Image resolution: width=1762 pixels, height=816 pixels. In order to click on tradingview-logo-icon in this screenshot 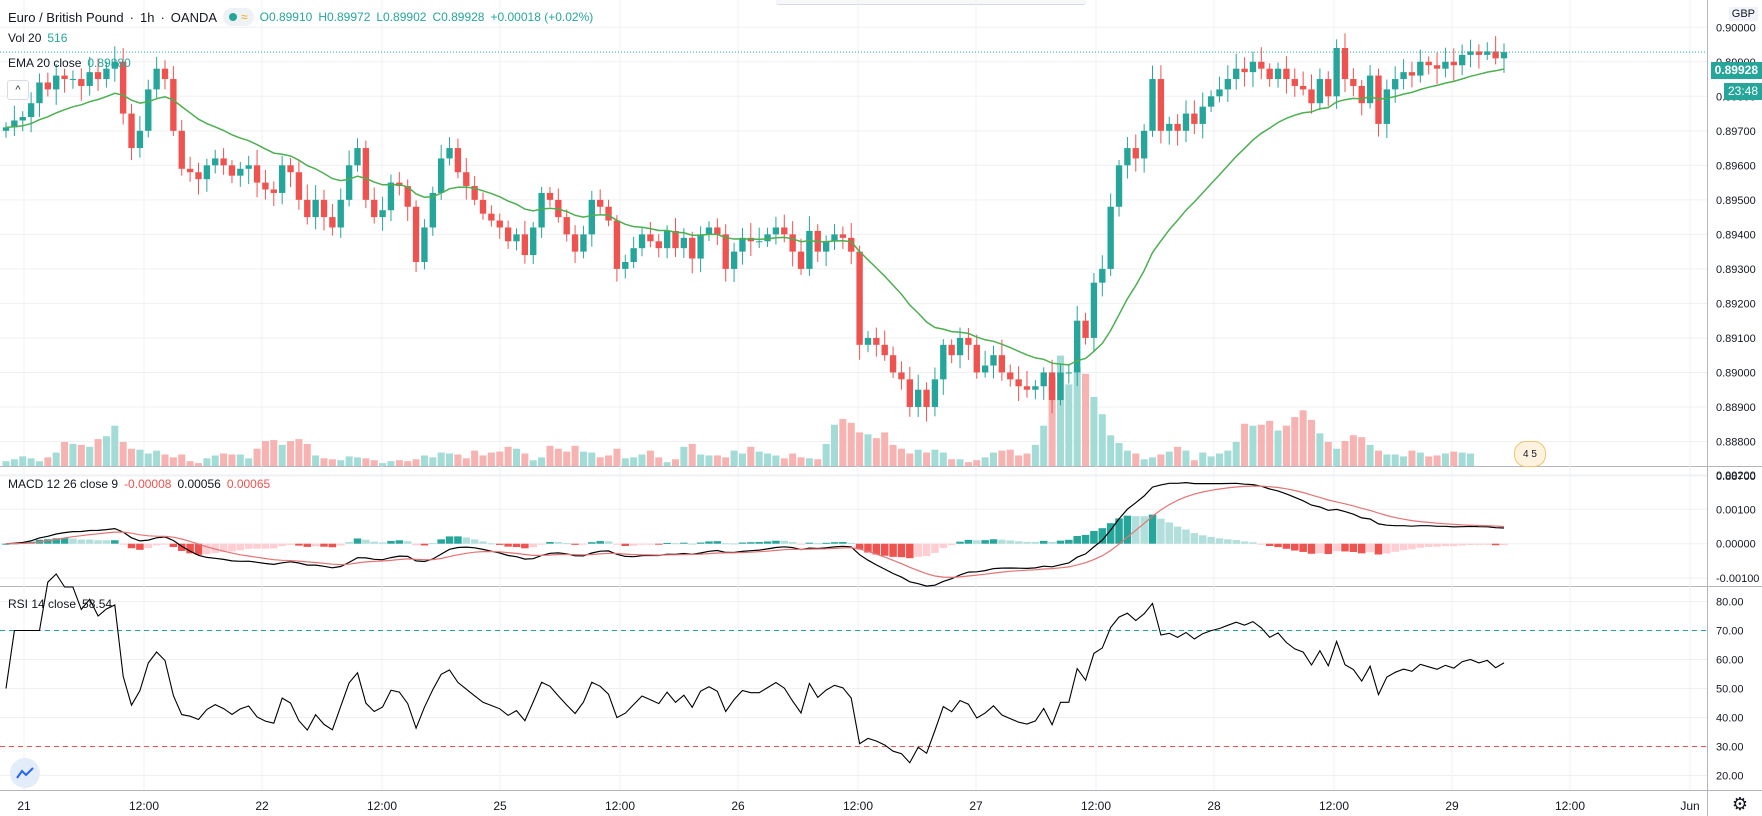, I will do `click(25, 773)`.